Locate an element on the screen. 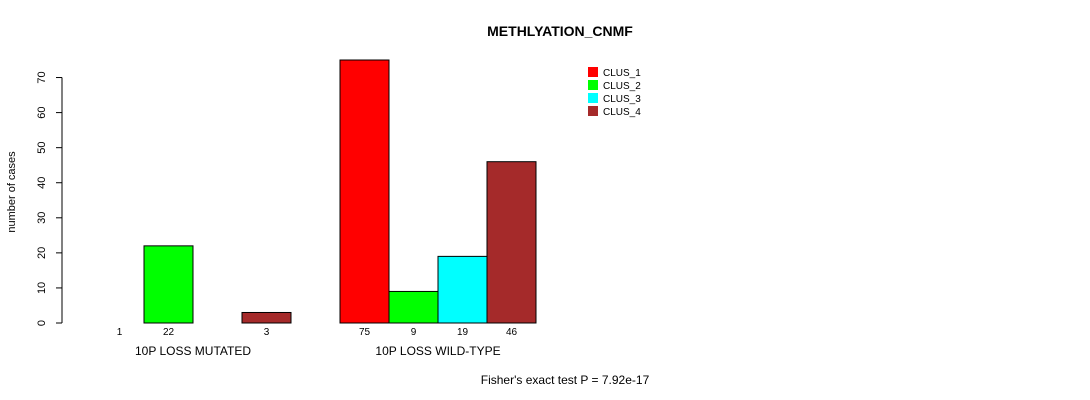  group-labels: 10P LOSS MUTATED 10P LOSS WILD-TYPE is located at coordinates (318, 351).